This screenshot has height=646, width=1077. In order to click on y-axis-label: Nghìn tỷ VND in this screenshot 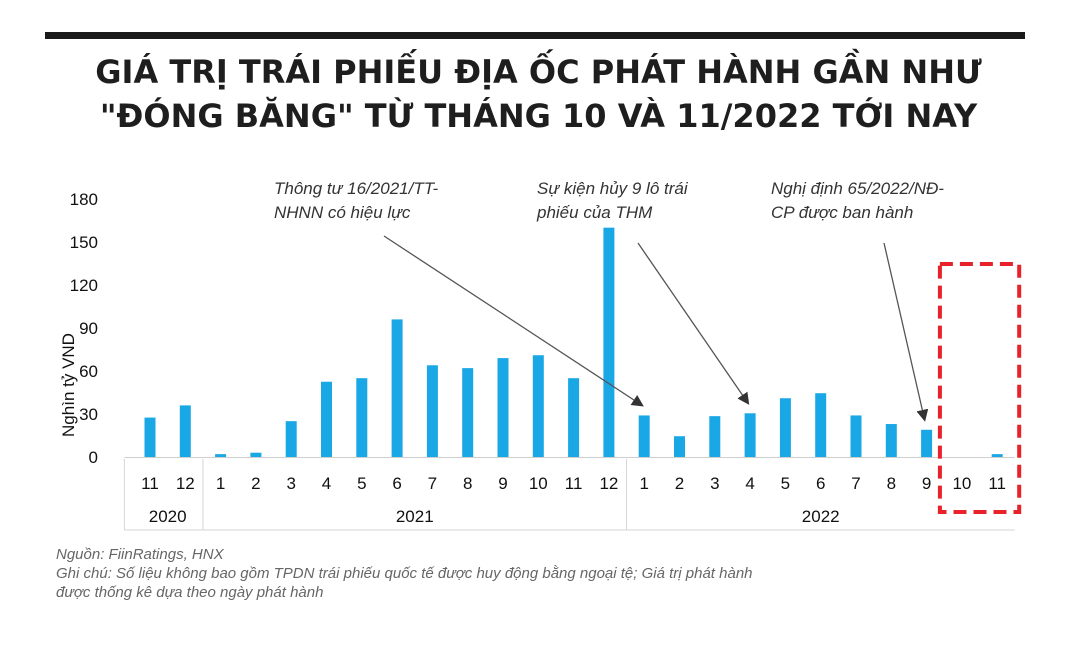, I will do `click(68, 385)`.